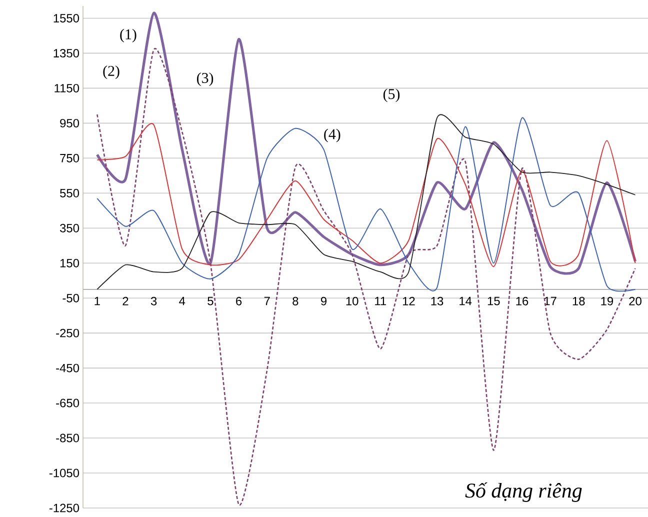 The height and width of the screenshot is (517, 648). I want to click on x-tick-label: 19, so click(607, 301).